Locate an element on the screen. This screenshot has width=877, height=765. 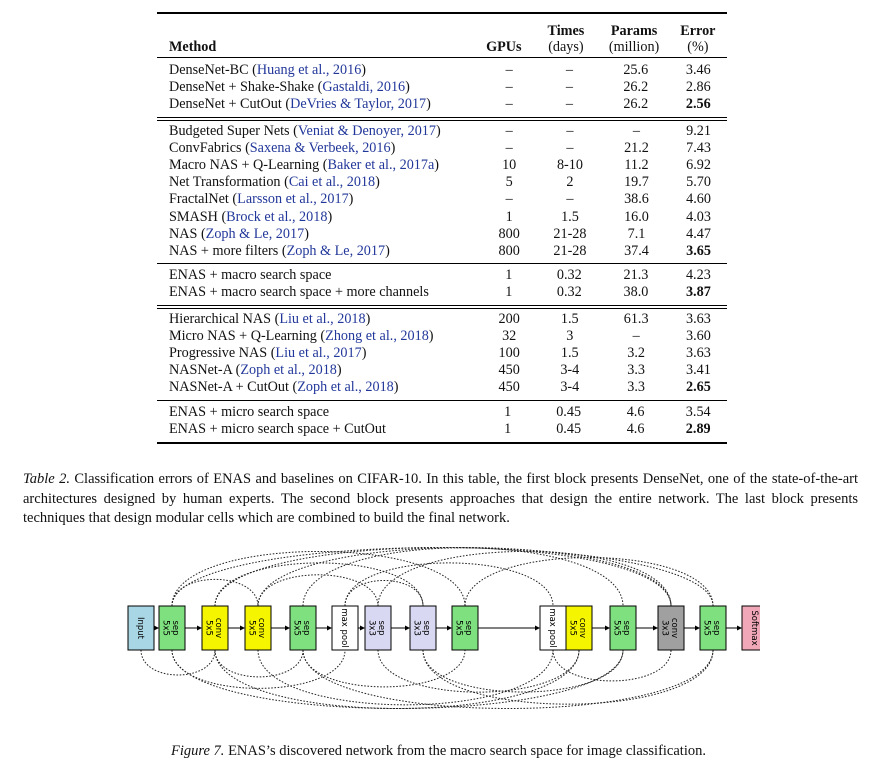
citation-link: DeVries & Taylor, 2017 is located at coordinates (358, 104).